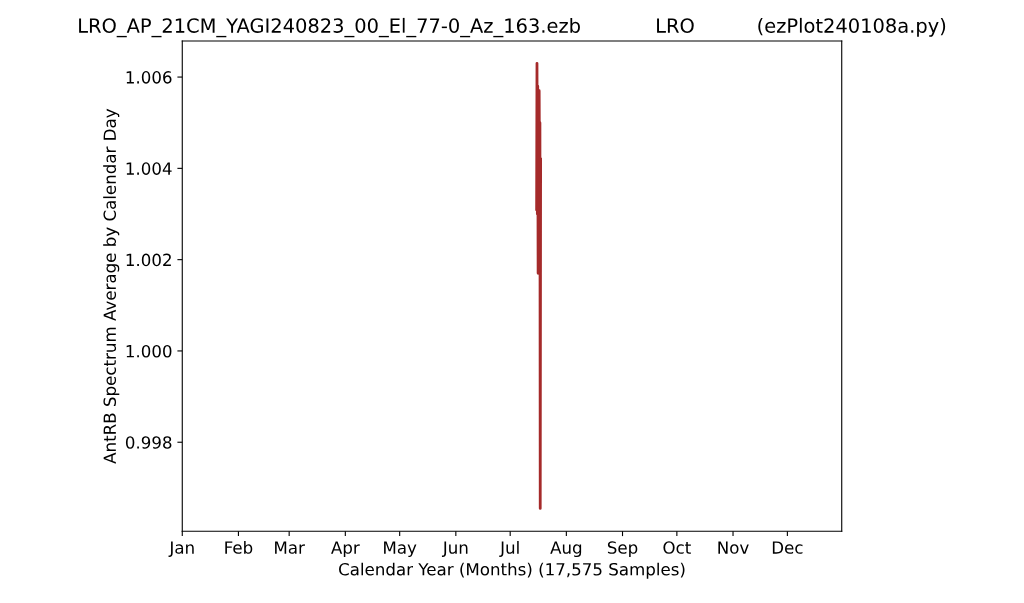  Describe the element at coordinates (538, 285) in the screenshot. I see `line-series` at that location.